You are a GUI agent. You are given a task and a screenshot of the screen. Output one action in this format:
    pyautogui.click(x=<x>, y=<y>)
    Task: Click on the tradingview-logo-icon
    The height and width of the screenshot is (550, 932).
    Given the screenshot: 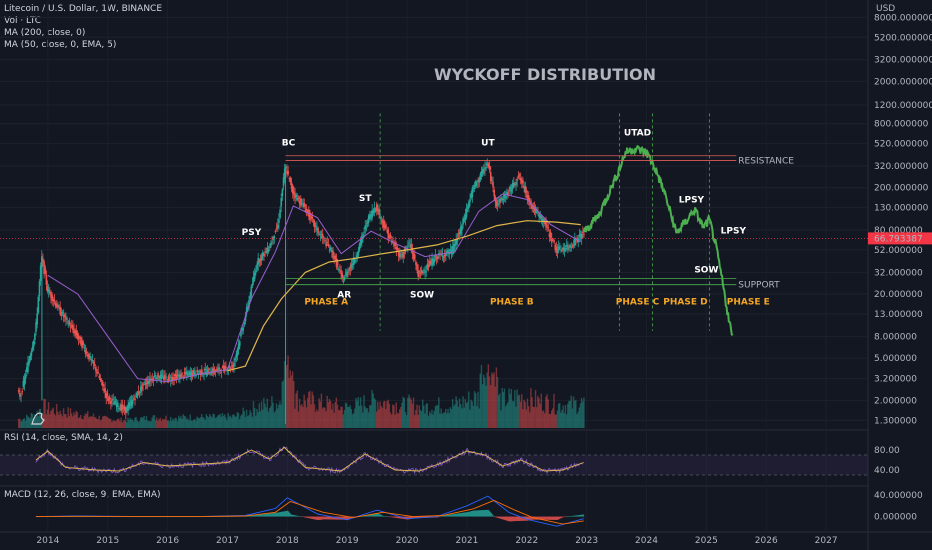 What is the action you would take?
    pyautogui.click(x=38, y=418)
    